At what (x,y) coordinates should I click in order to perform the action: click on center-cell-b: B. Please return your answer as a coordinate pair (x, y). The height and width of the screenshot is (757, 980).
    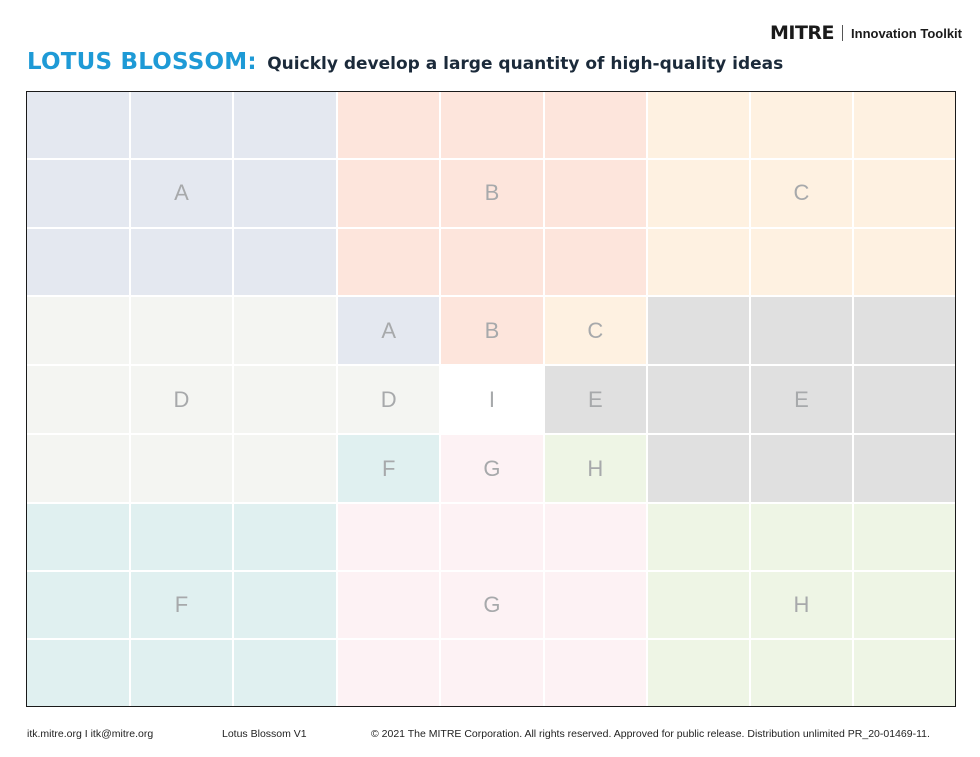
    Looking at the image, I should click on (492, 330).